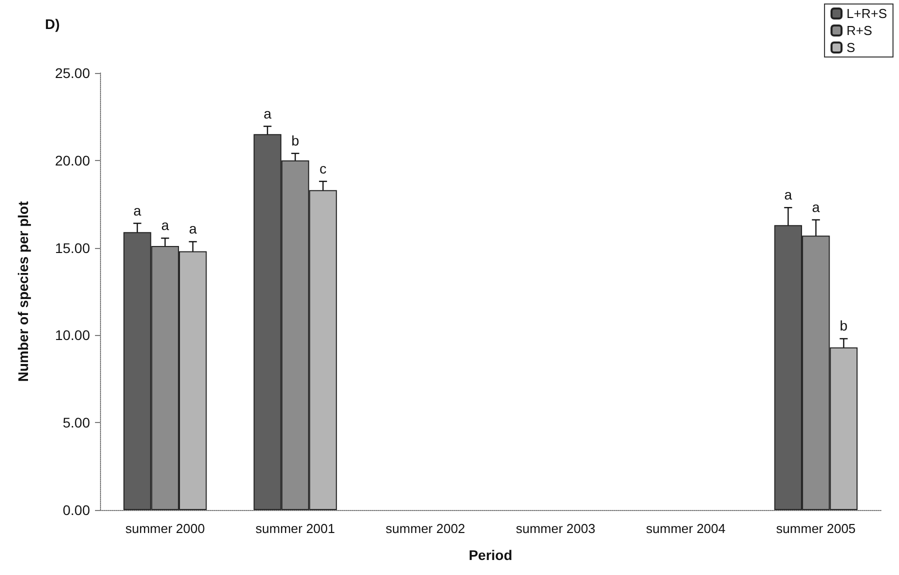 The image size is (899, 575). What do you see at coordinates (851, 47) in the screenshot?
I see `legend-label: S` at bounding box center [851, 47].